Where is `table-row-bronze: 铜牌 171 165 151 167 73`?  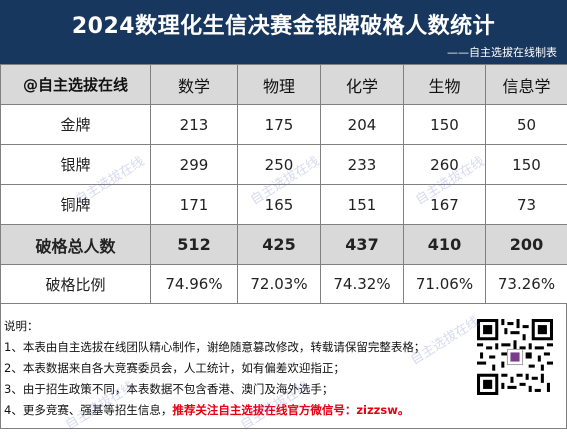
table-row-bronze: 铜牌 171 165 151 167 73 is located at coordinates (284, 205).